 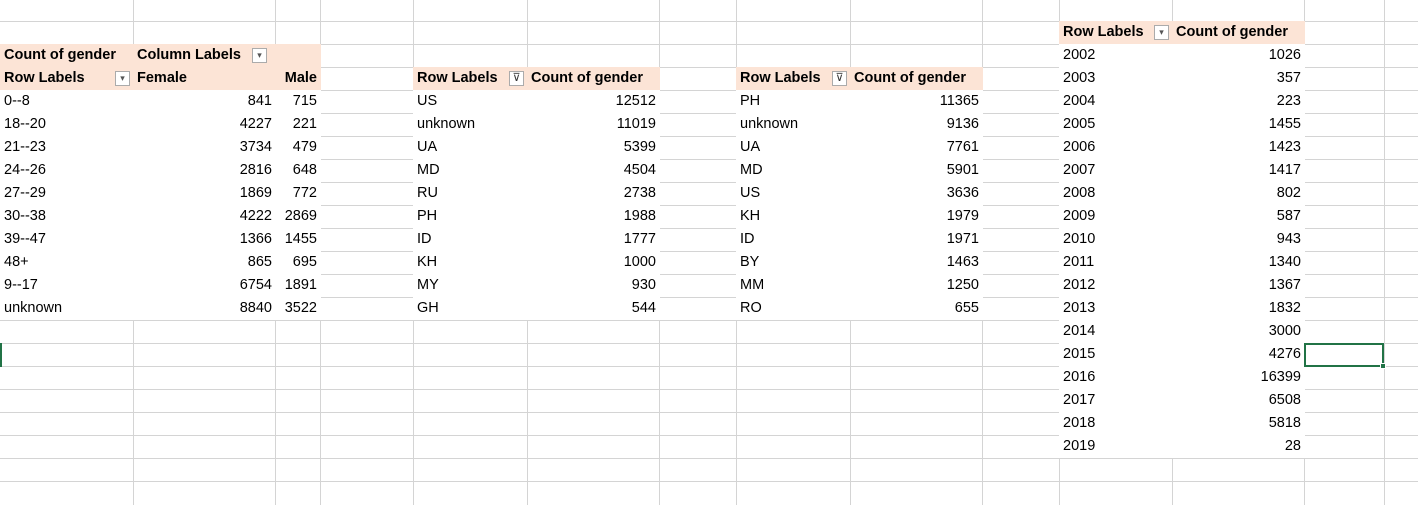 What do you see at coordinates (67, 147) in the screenshot?
I see `table-row-label: 21--23` at bounding box center [67, 147].